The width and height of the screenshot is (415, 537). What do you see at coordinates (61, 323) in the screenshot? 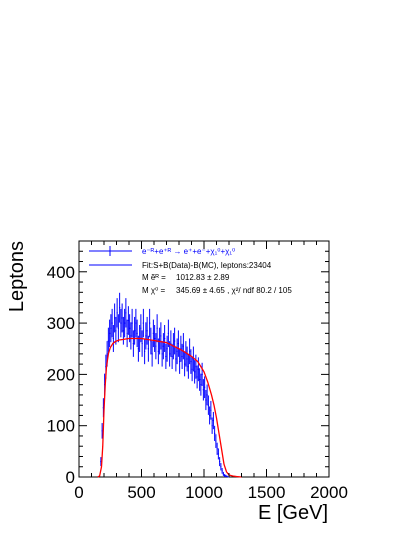
I see `y-tick-label: 300` at bounding box center [61, 323].